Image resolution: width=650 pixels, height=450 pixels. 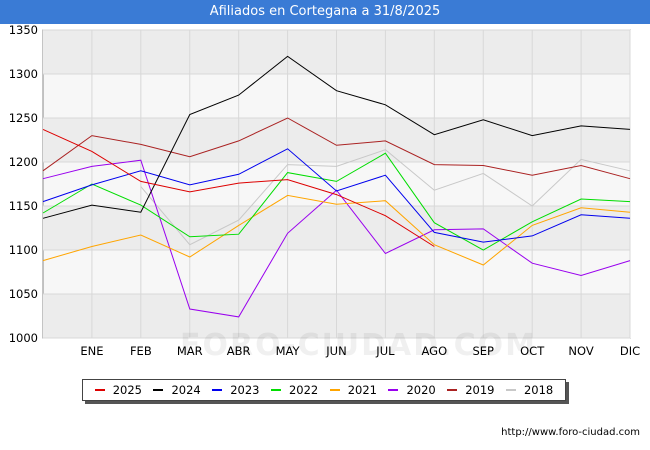 What do you see at coordinates (23, 30) in the screenshot?
I see `y-tick-label: 1350` at bounding box center [23, 30].